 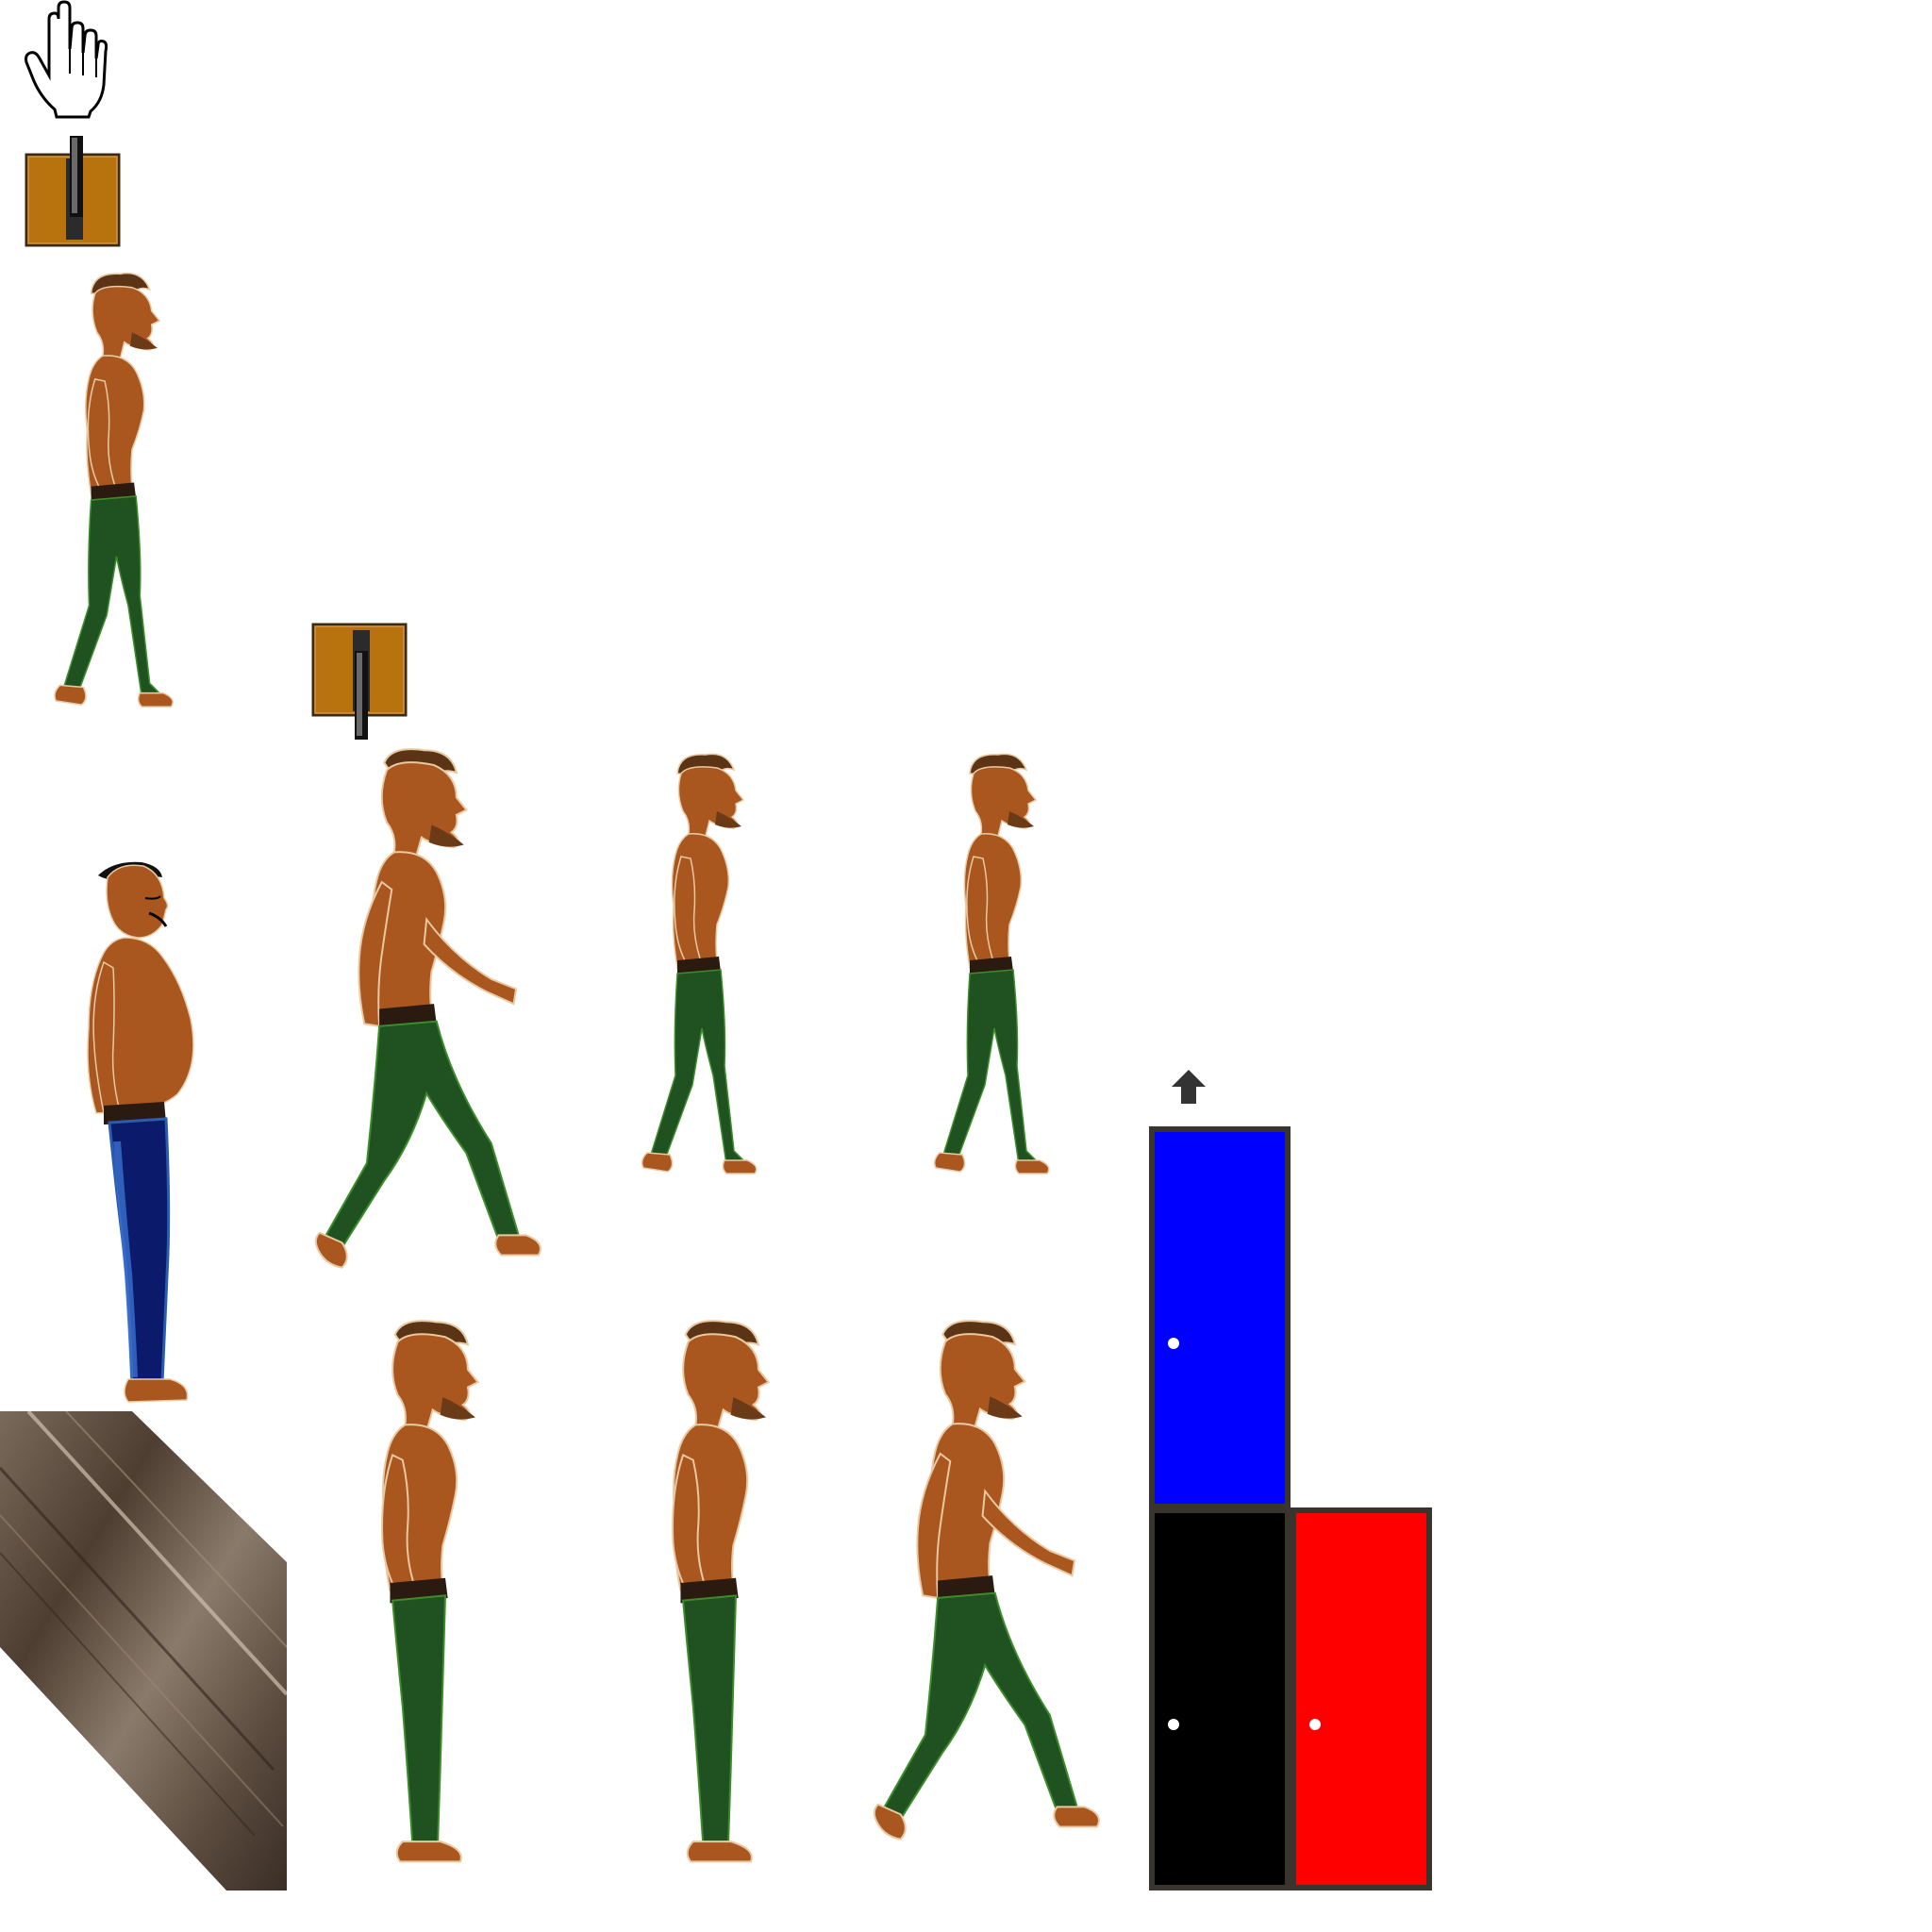 What do you see at coordinates (1220, 1699) in the screenshot?
I see `door-black` at bounding box center [1220, 1699].